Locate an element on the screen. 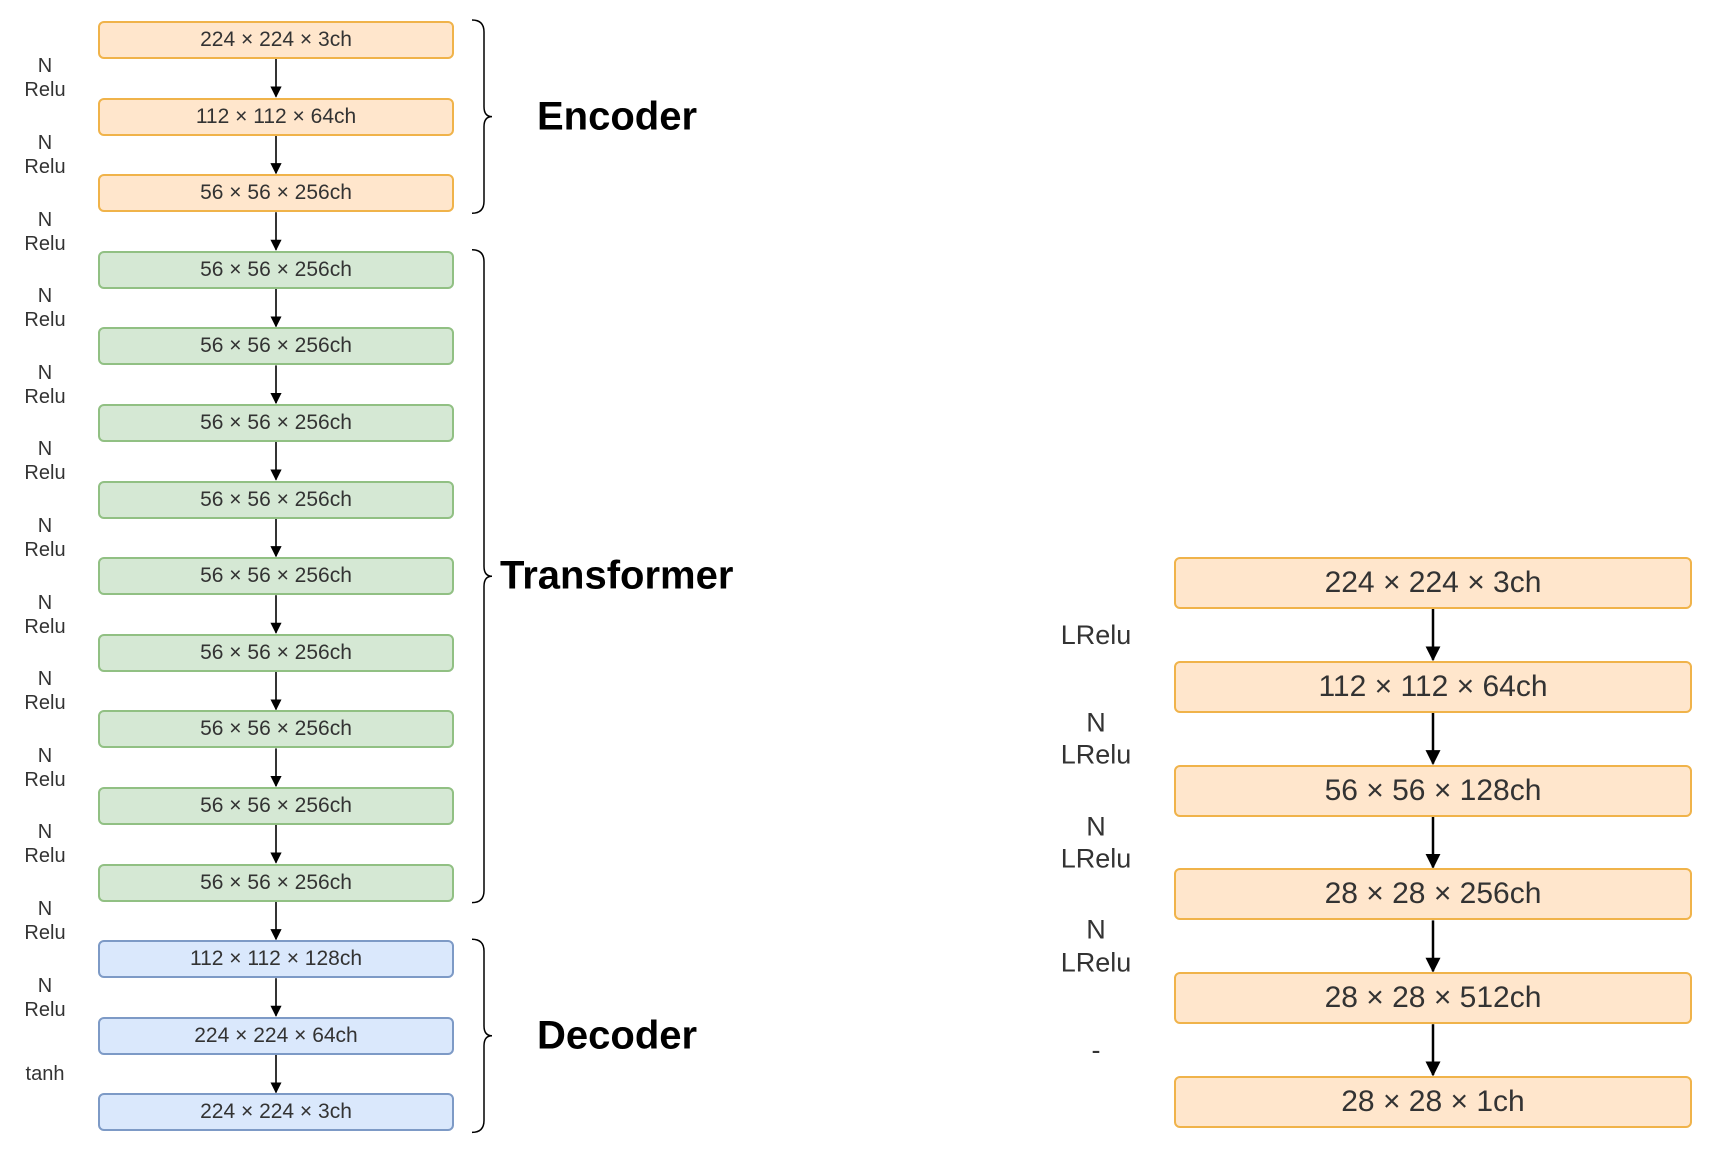  discriminator-layer-node: 28 × 28 × 1ch is located at coordinates (1433, 1102).